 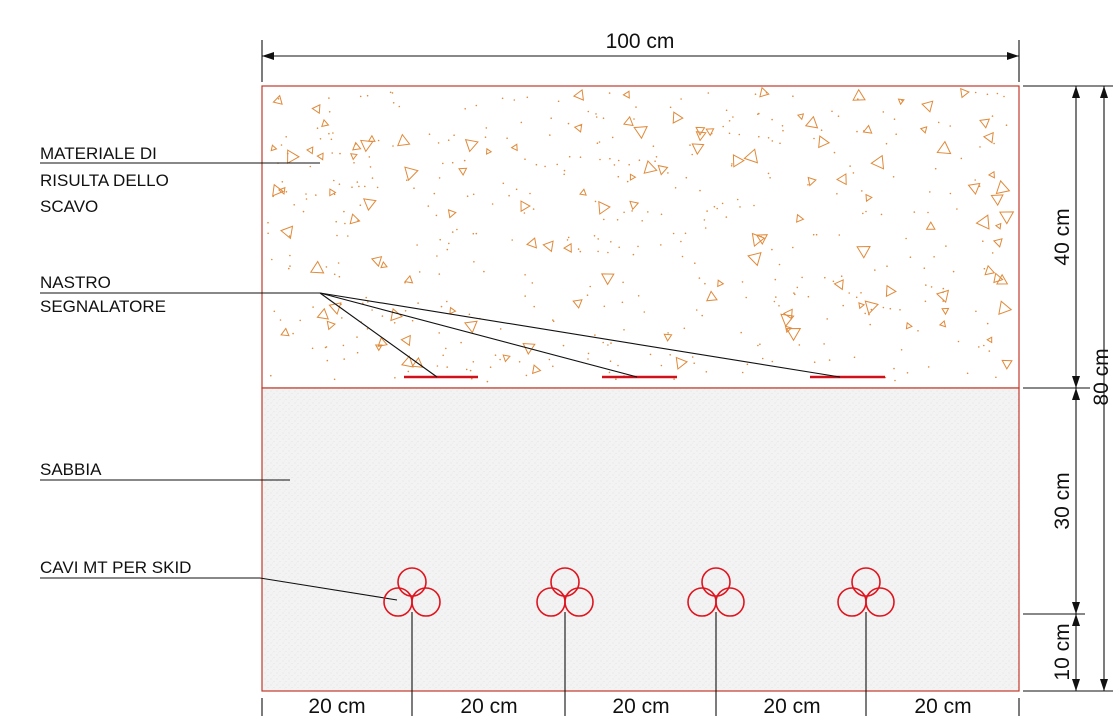 I want to click on label-fill-material-2: RISULTA DELLO, so click(x=104, y=180).